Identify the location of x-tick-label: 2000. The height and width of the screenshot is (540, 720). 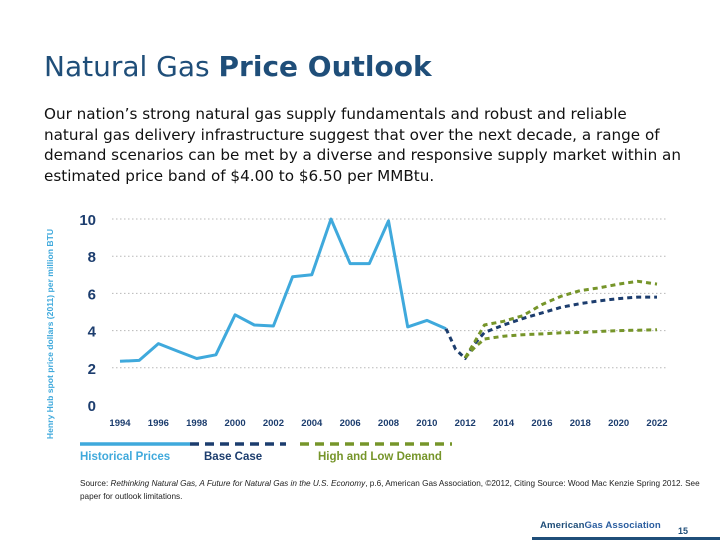
(235, 423).